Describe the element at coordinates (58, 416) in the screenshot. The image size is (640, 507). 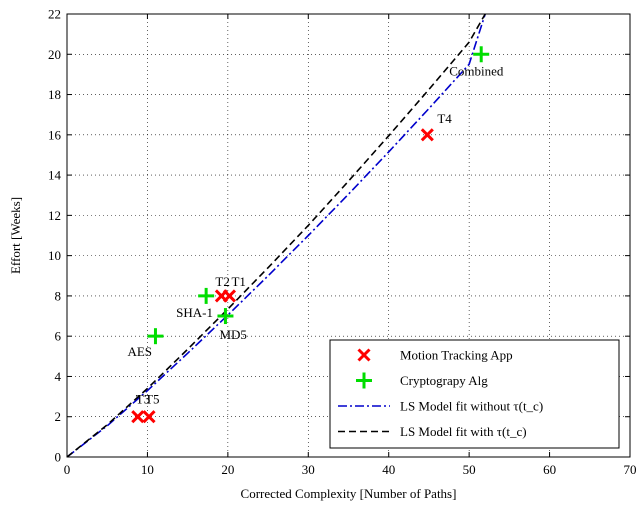
I see `y-tick-label: 2` at that location.